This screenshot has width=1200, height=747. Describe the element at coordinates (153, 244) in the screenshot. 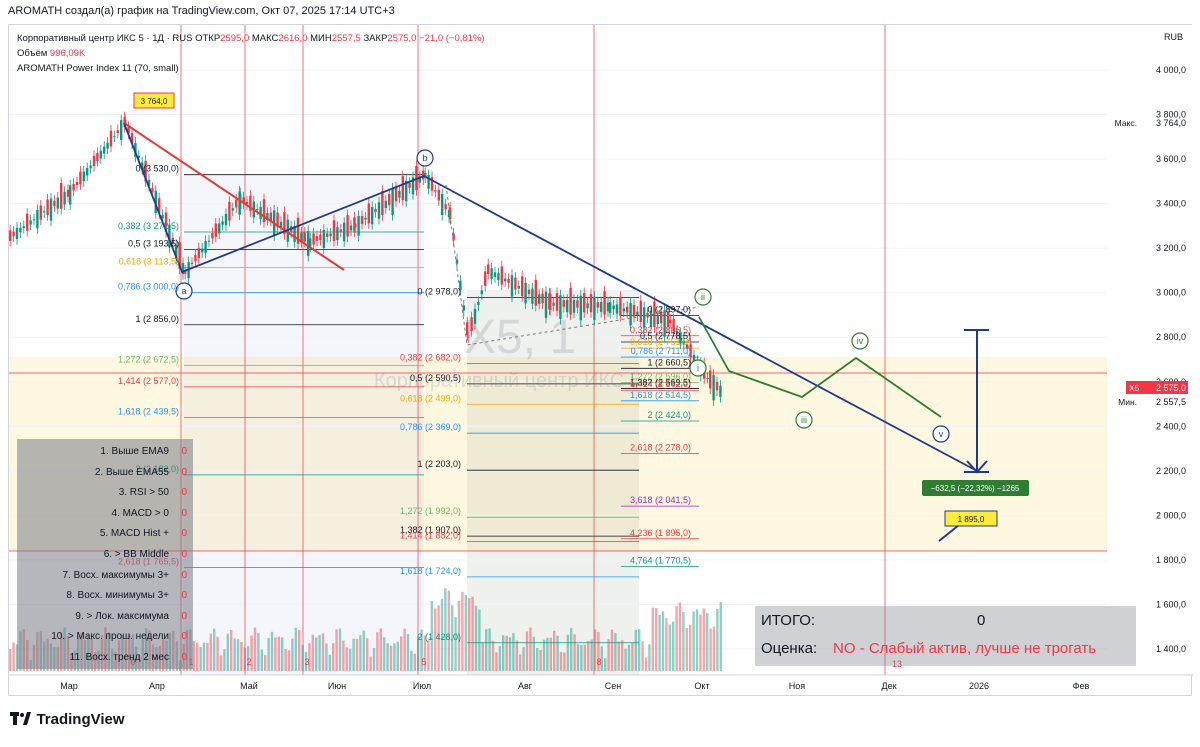

I see `fib-level-label: 0,5 (3 193,5)` at that location.